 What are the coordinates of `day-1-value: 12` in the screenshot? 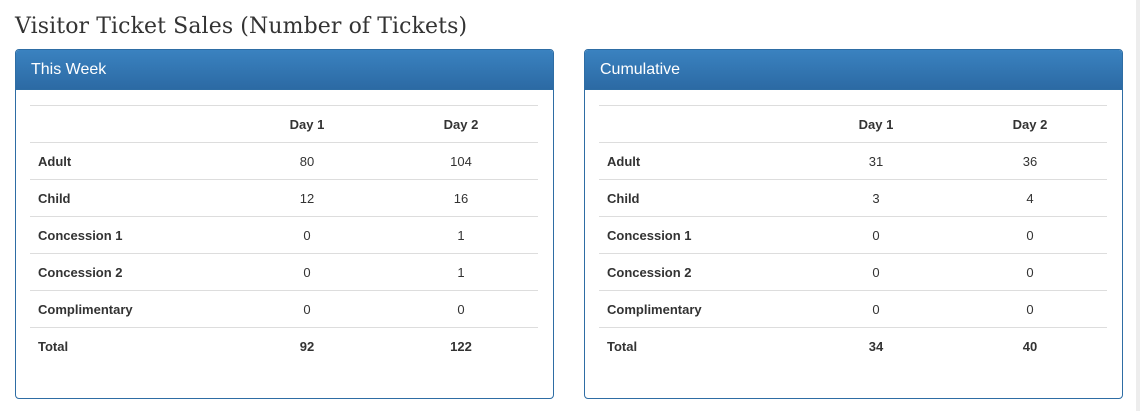 It's located at (307, 198).